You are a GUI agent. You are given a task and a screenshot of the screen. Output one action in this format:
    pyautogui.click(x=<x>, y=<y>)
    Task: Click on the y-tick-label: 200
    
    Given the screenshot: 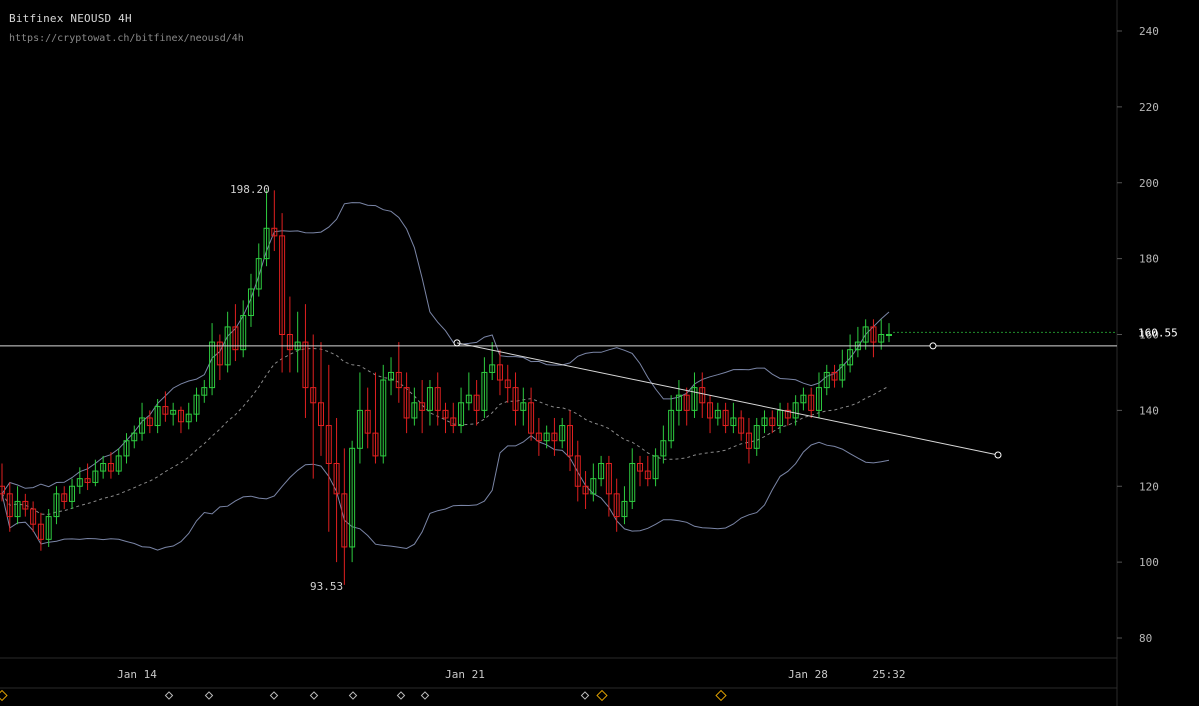 What is the action you would take?
    pyautogui.click(x=1149, y=183)
    